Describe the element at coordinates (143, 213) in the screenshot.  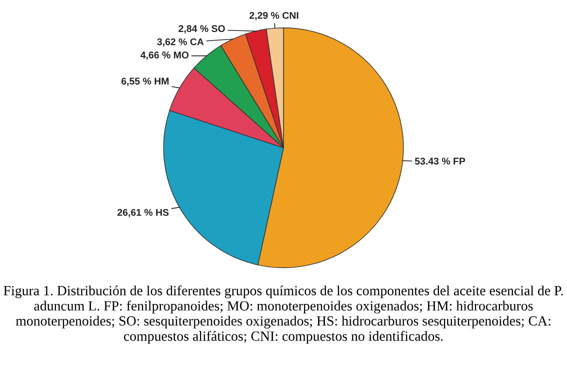
I see `slice-label: 26,61 % HS` at that location.